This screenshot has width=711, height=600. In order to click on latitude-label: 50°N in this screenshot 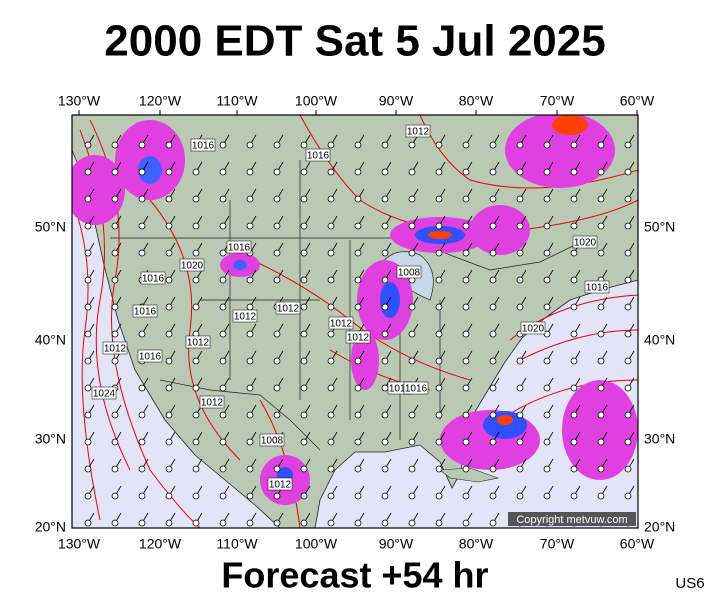, I will do `click(50, 227)`.